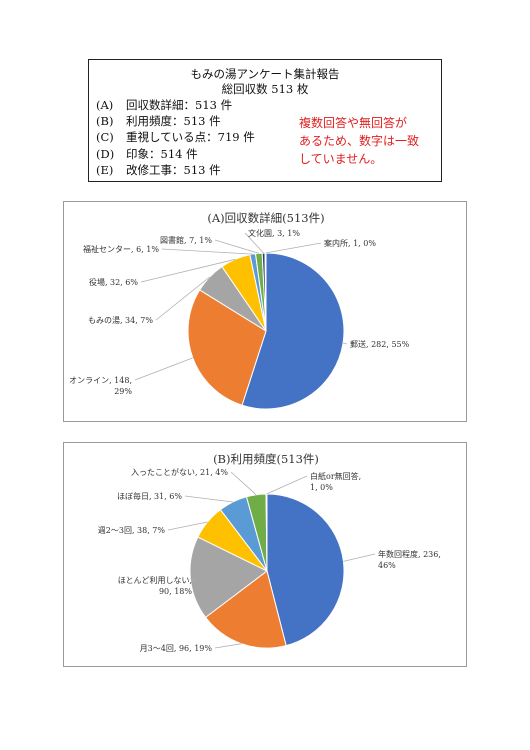 The image size is (530, 750). Describe the element at coordinates (265, 218) in the screenshot. I see `chart-title: (A)回収数詳細(513件)` at that location.